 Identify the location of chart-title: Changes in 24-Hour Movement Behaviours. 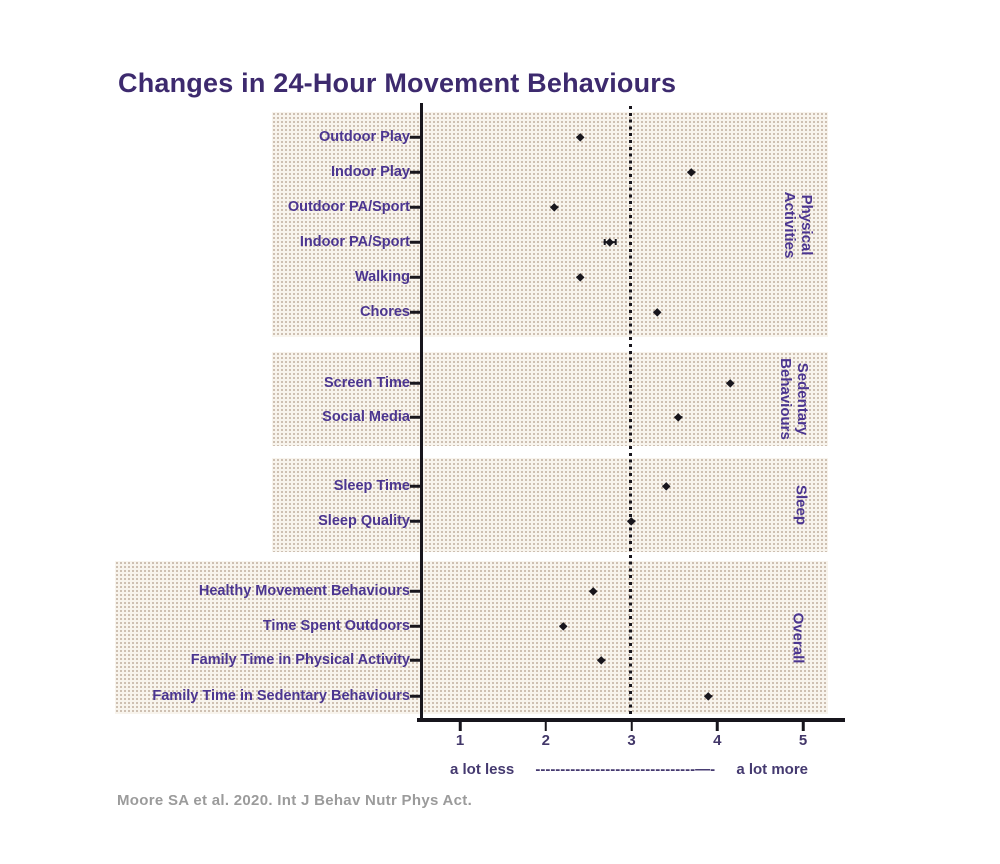
(397, 83).